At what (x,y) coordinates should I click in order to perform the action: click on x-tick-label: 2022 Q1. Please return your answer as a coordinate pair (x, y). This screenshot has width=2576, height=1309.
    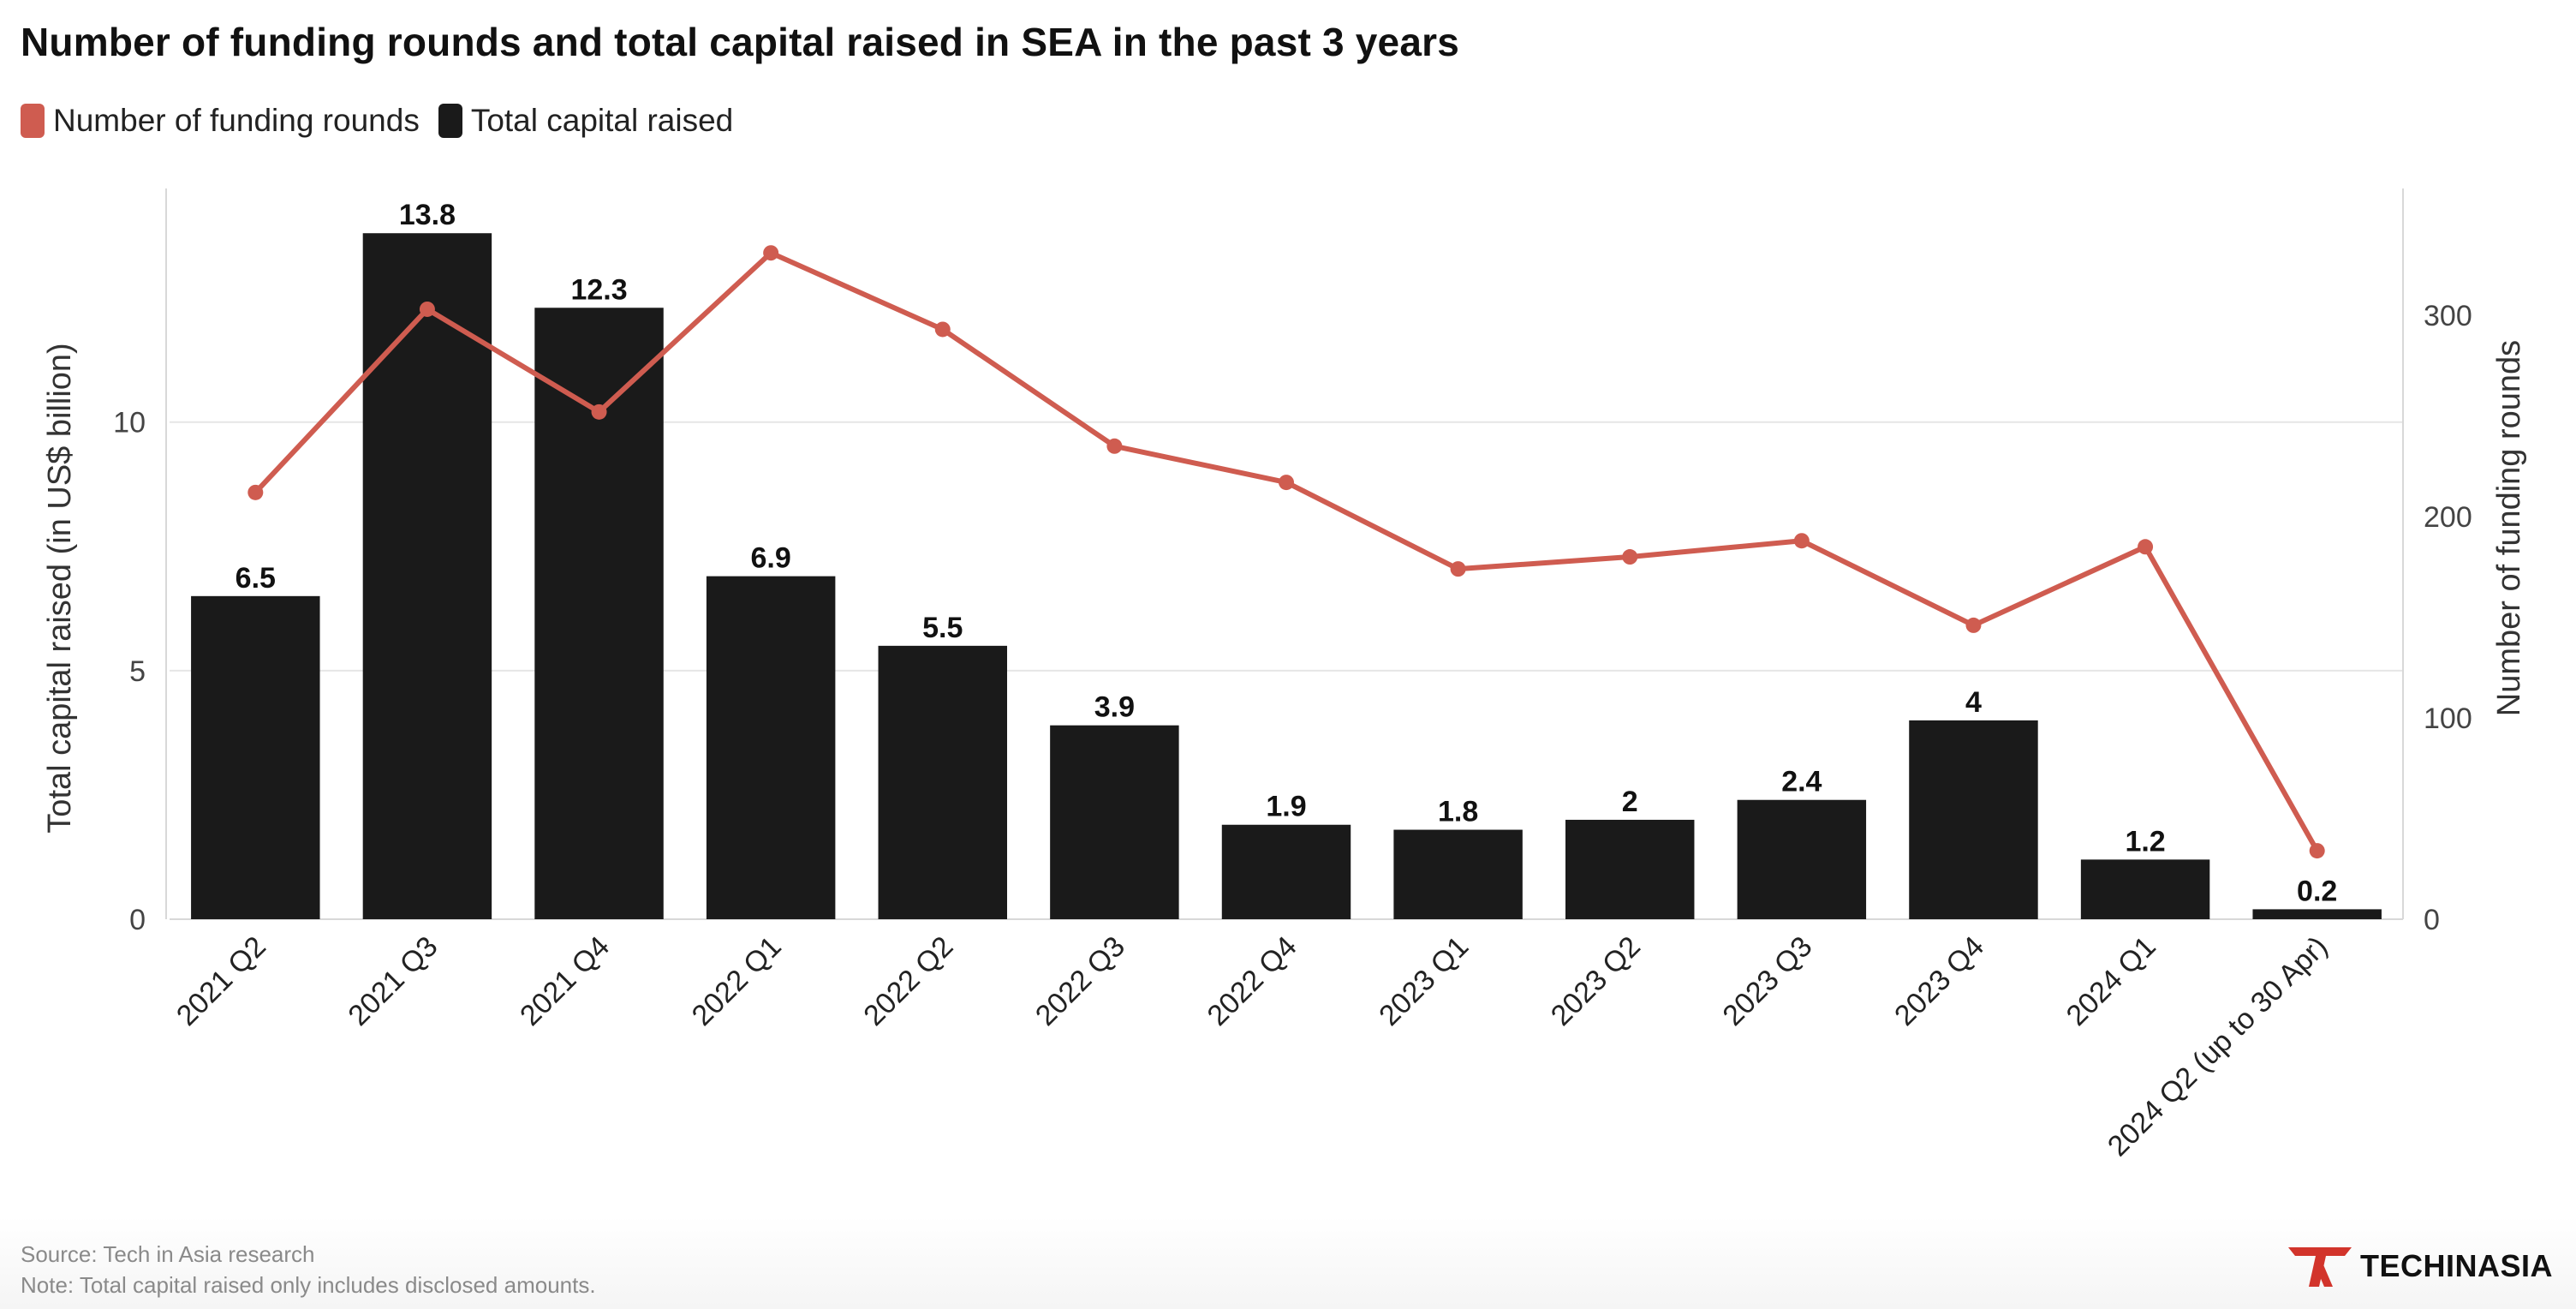
    Looking at the image, I should click on (737, 981).